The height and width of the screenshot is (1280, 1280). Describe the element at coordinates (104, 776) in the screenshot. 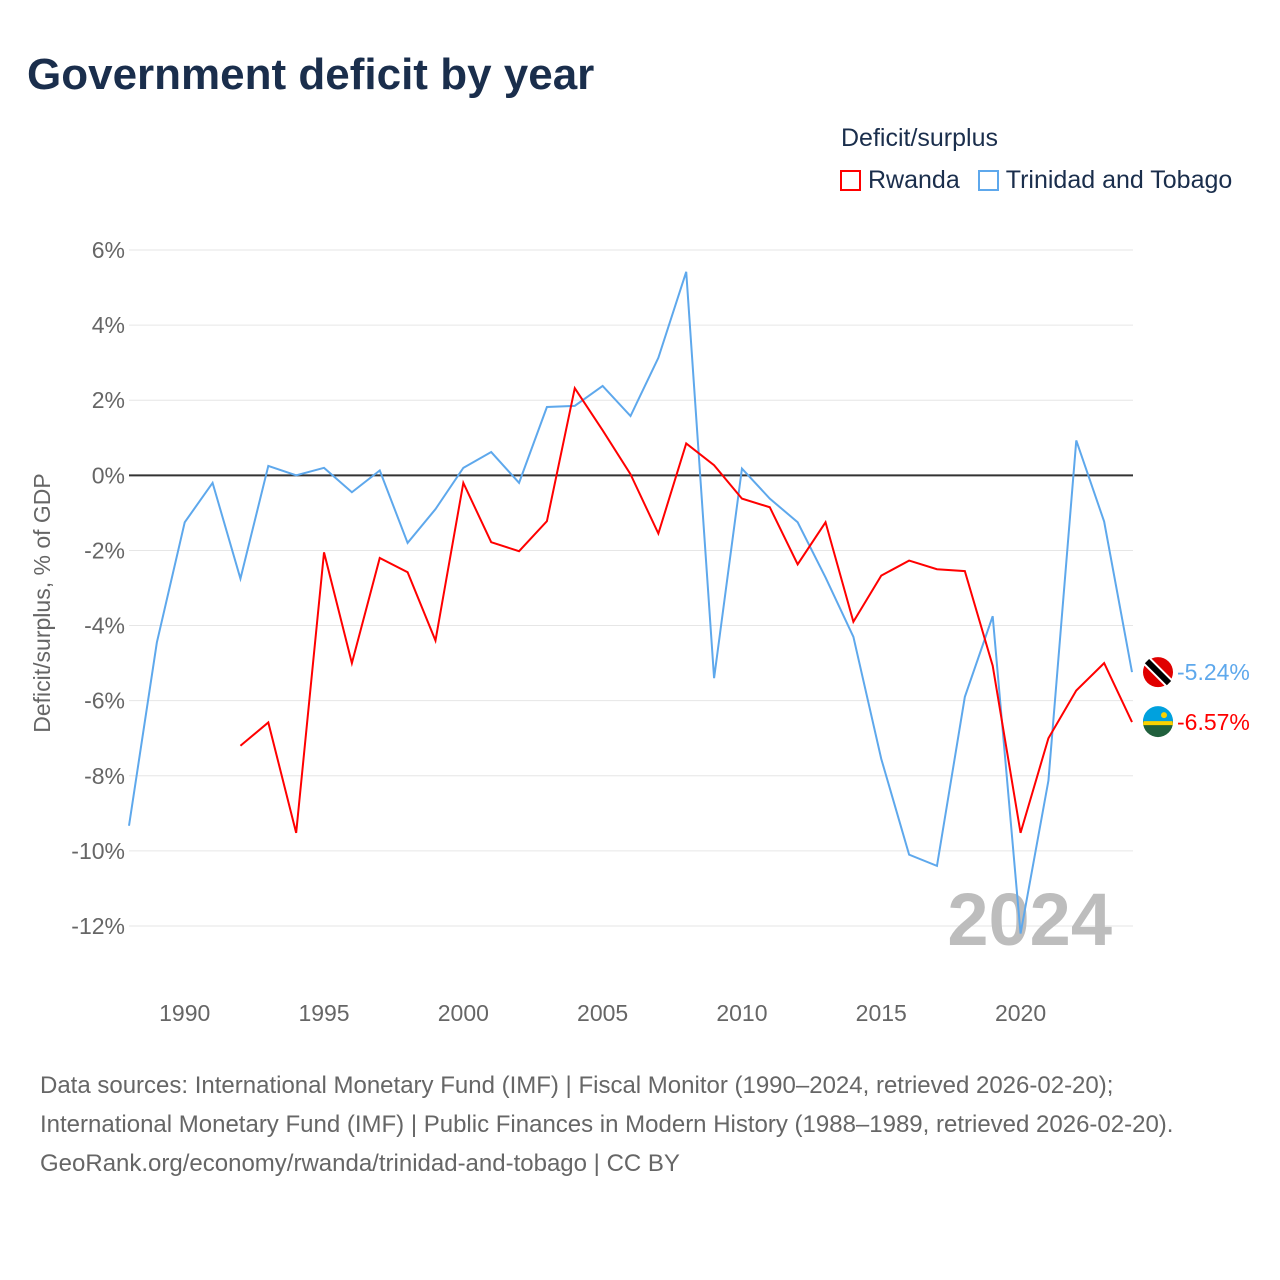

I see `y-tick-label: -8%` at that location.